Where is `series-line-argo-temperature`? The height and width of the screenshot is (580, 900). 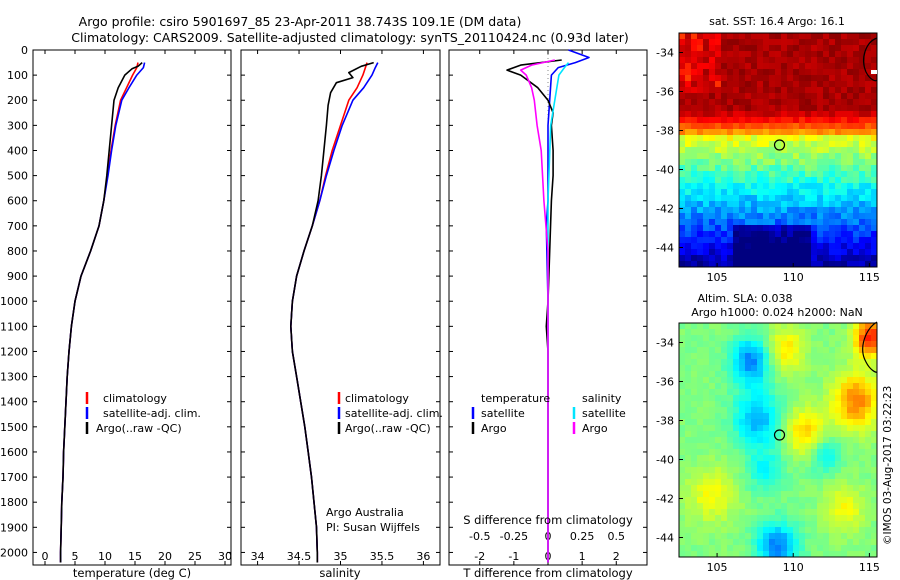 series-line-argo-temperature is located at coordinates (534, 311).